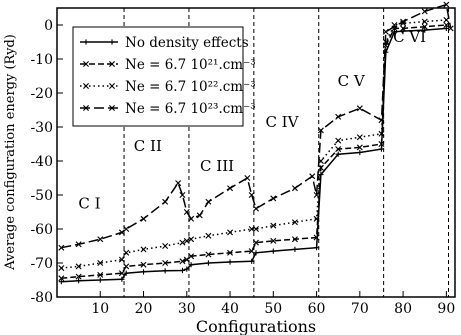  Describe the element at coordinates (360, 309) in the screenshot. I see `x-tick-label: 70` at that location.